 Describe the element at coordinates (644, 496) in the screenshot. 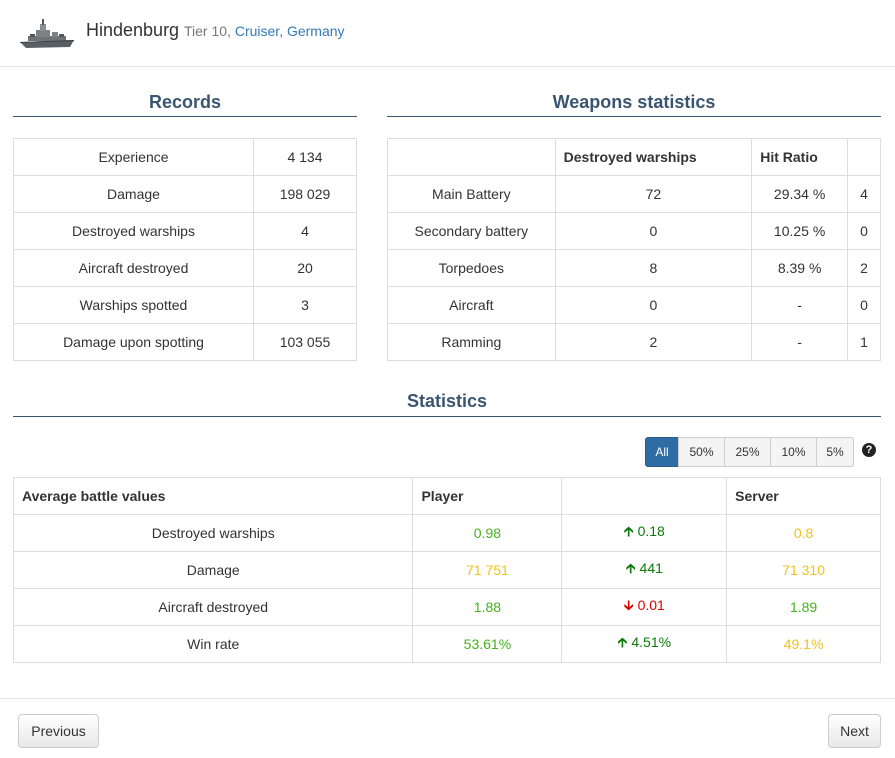

I see `stats-header-diff` at that location.